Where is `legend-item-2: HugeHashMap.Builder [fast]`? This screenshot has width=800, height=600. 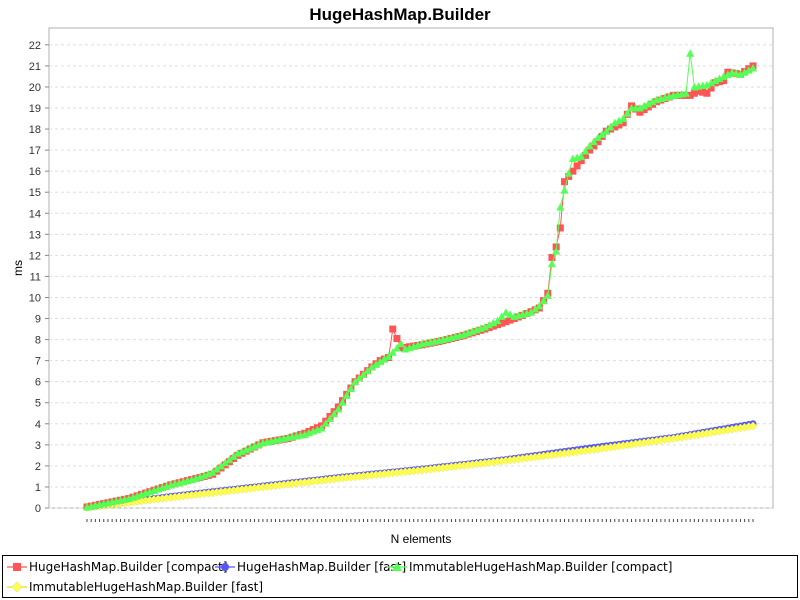
legend-item-2: HugeHashMap.Builder [fast] is located at coordinates (310, 567).